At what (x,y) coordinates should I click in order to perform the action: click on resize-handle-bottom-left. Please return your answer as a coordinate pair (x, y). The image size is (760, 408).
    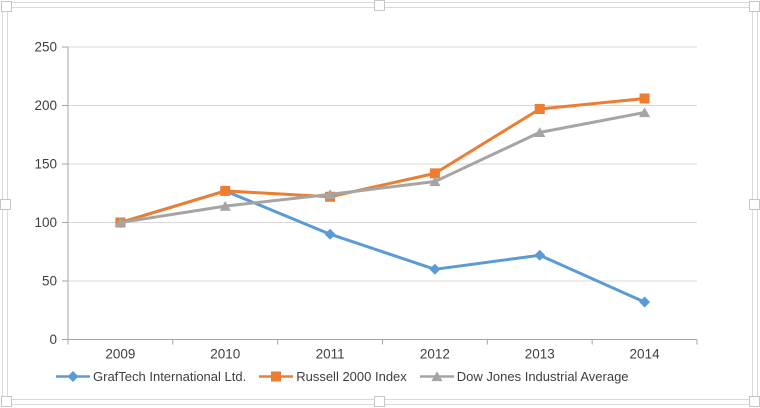
    Looking at the image, I should click on (6, 401).